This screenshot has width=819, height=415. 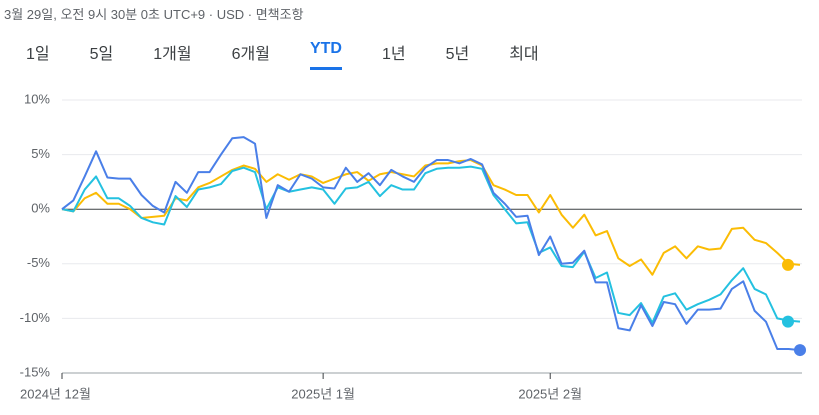 I want to click on range-tab: 6개월, so click(x=250, y=54).